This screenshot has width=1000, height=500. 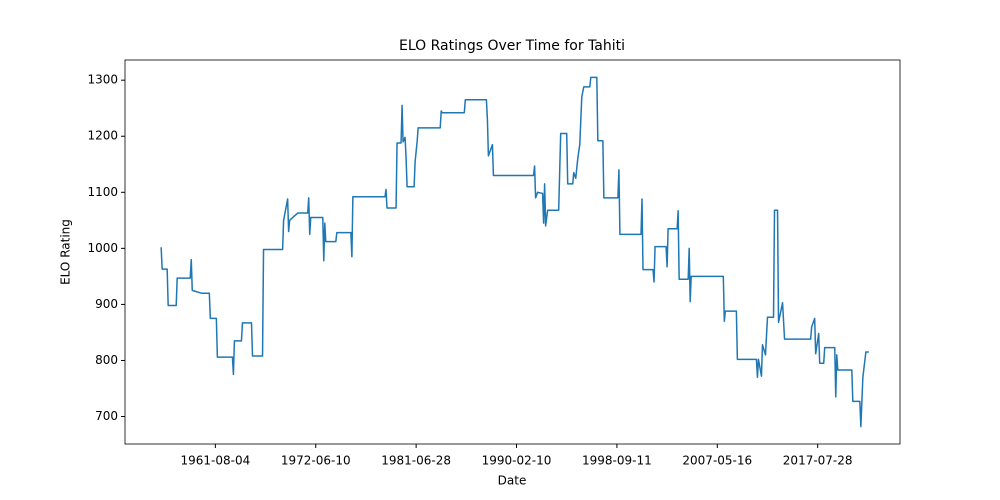 What do you see at coordinates (102, 136) in the screenshot?
I see `y-tick-label: 1200` at bounding box center [102, 136].